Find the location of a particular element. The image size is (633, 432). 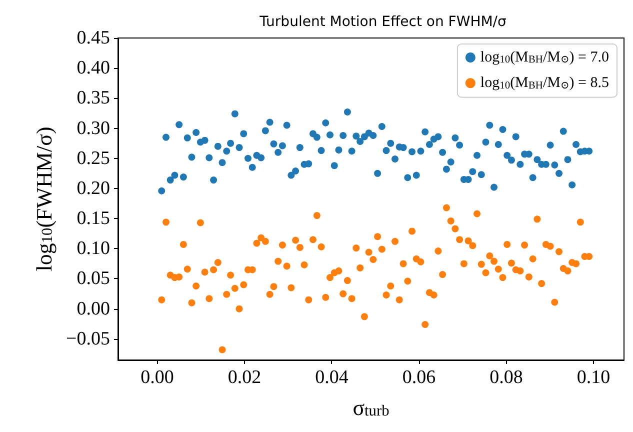

y-tick-label: 0.15 is located at coordinates (93, 219).